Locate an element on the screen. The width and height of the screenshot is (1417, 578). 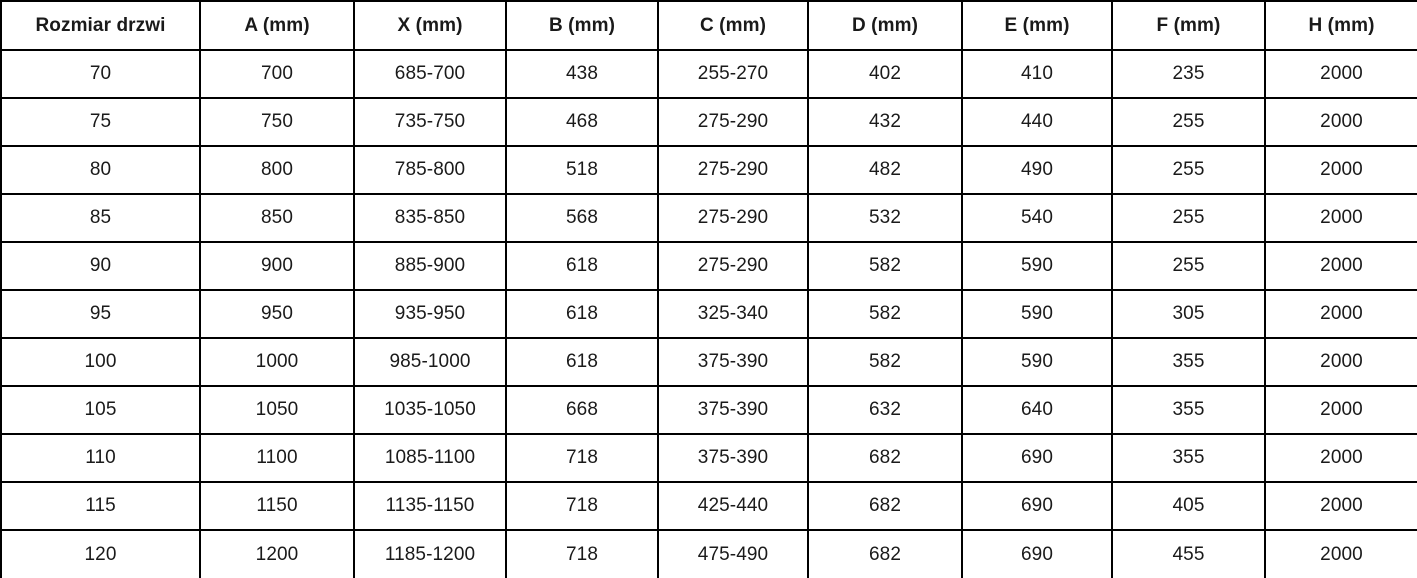
column-header-d: D (mm) is located at coordinates (885, 25).